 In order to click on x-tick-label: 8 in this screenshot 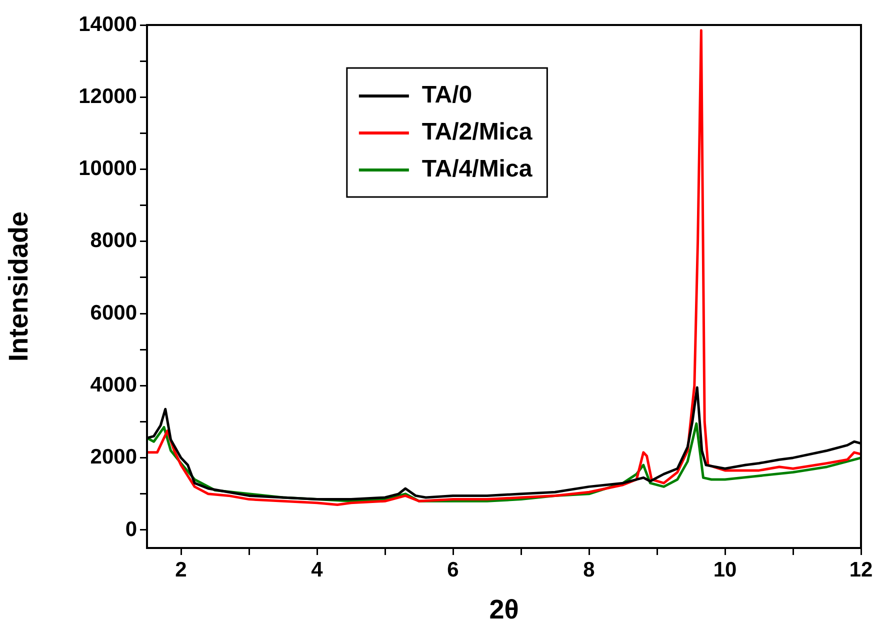, I will do `click(589, 570)`.